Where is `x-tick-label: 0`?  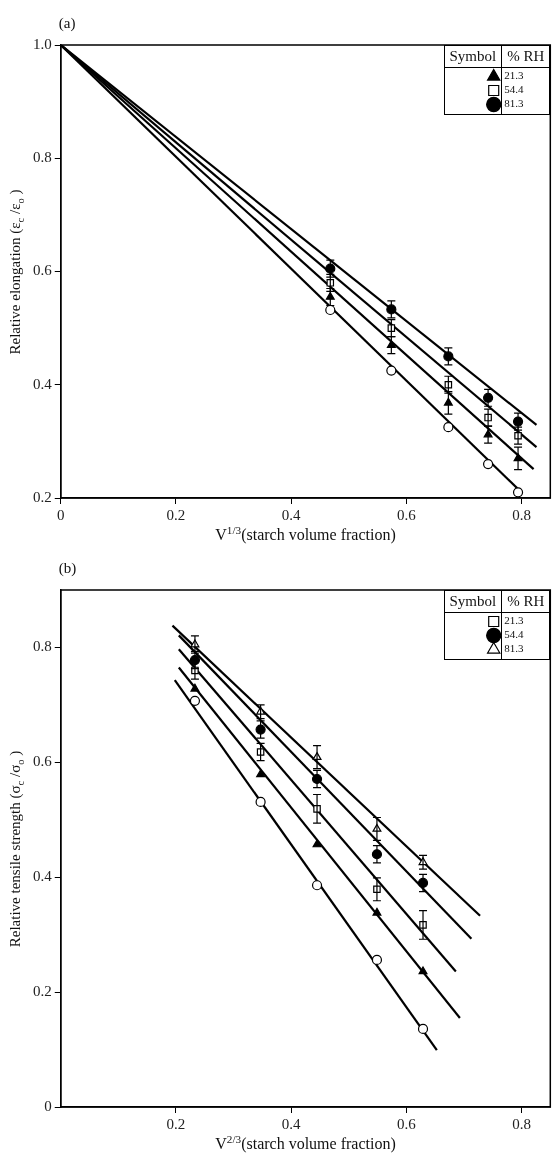
x-tick-label: 0 is located at coordinates (61, 514).